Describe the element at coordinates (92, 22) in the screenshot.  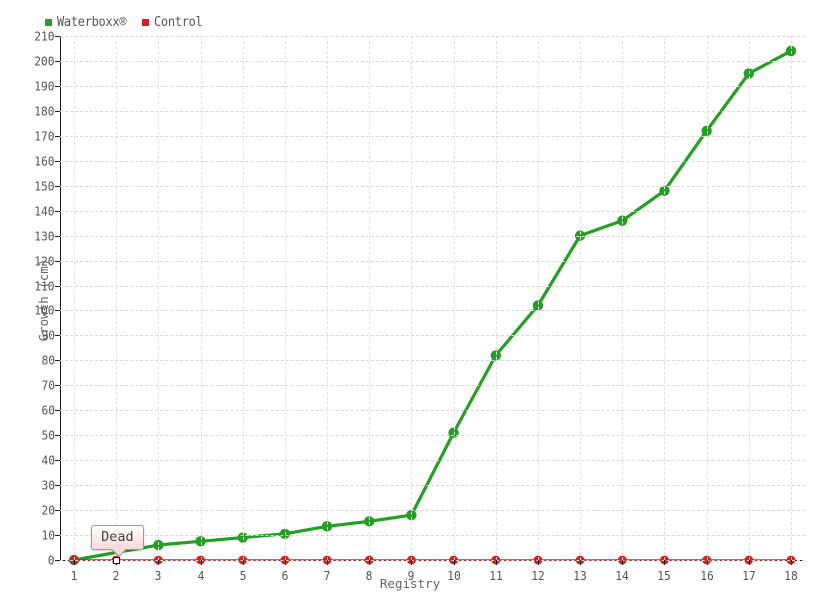
I see `legend-label-waterboxx: Waterboxx®` at that location.